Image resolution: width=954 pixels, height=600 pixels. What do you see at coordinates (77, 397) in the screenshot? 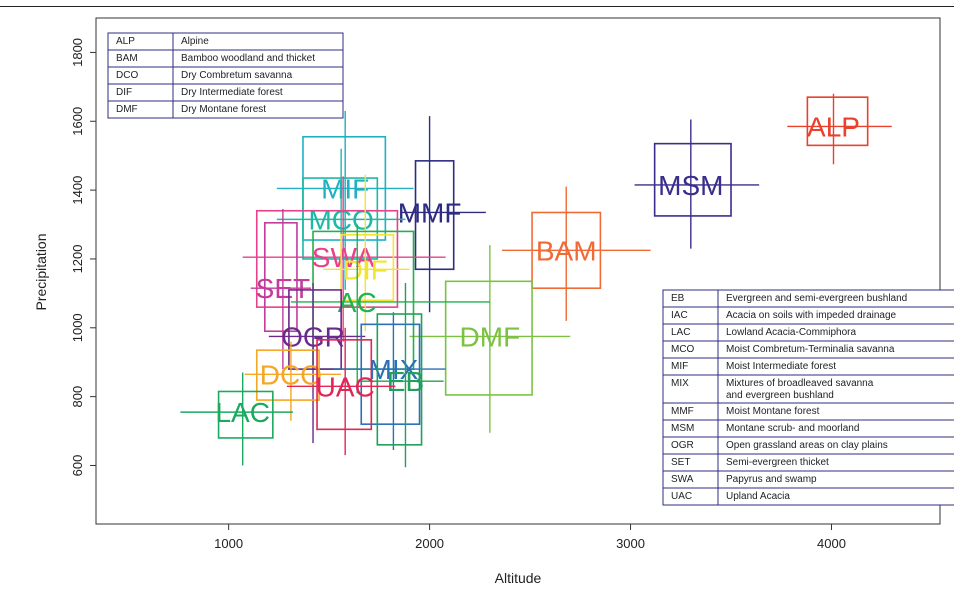
I see `y-tick-label: 800` at bounding box center [77, 397].